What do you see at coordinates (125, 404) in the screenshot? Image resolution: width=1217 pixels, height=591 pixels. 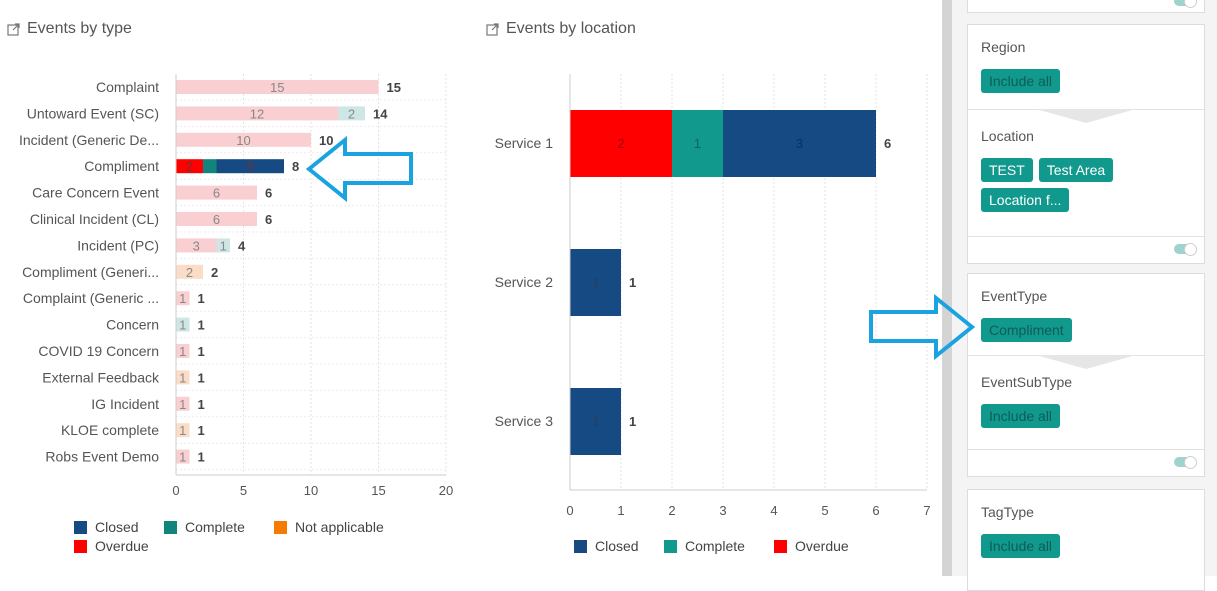 I see `category-label-ig-incident: IG Incident` at bounding box center [125, 404].